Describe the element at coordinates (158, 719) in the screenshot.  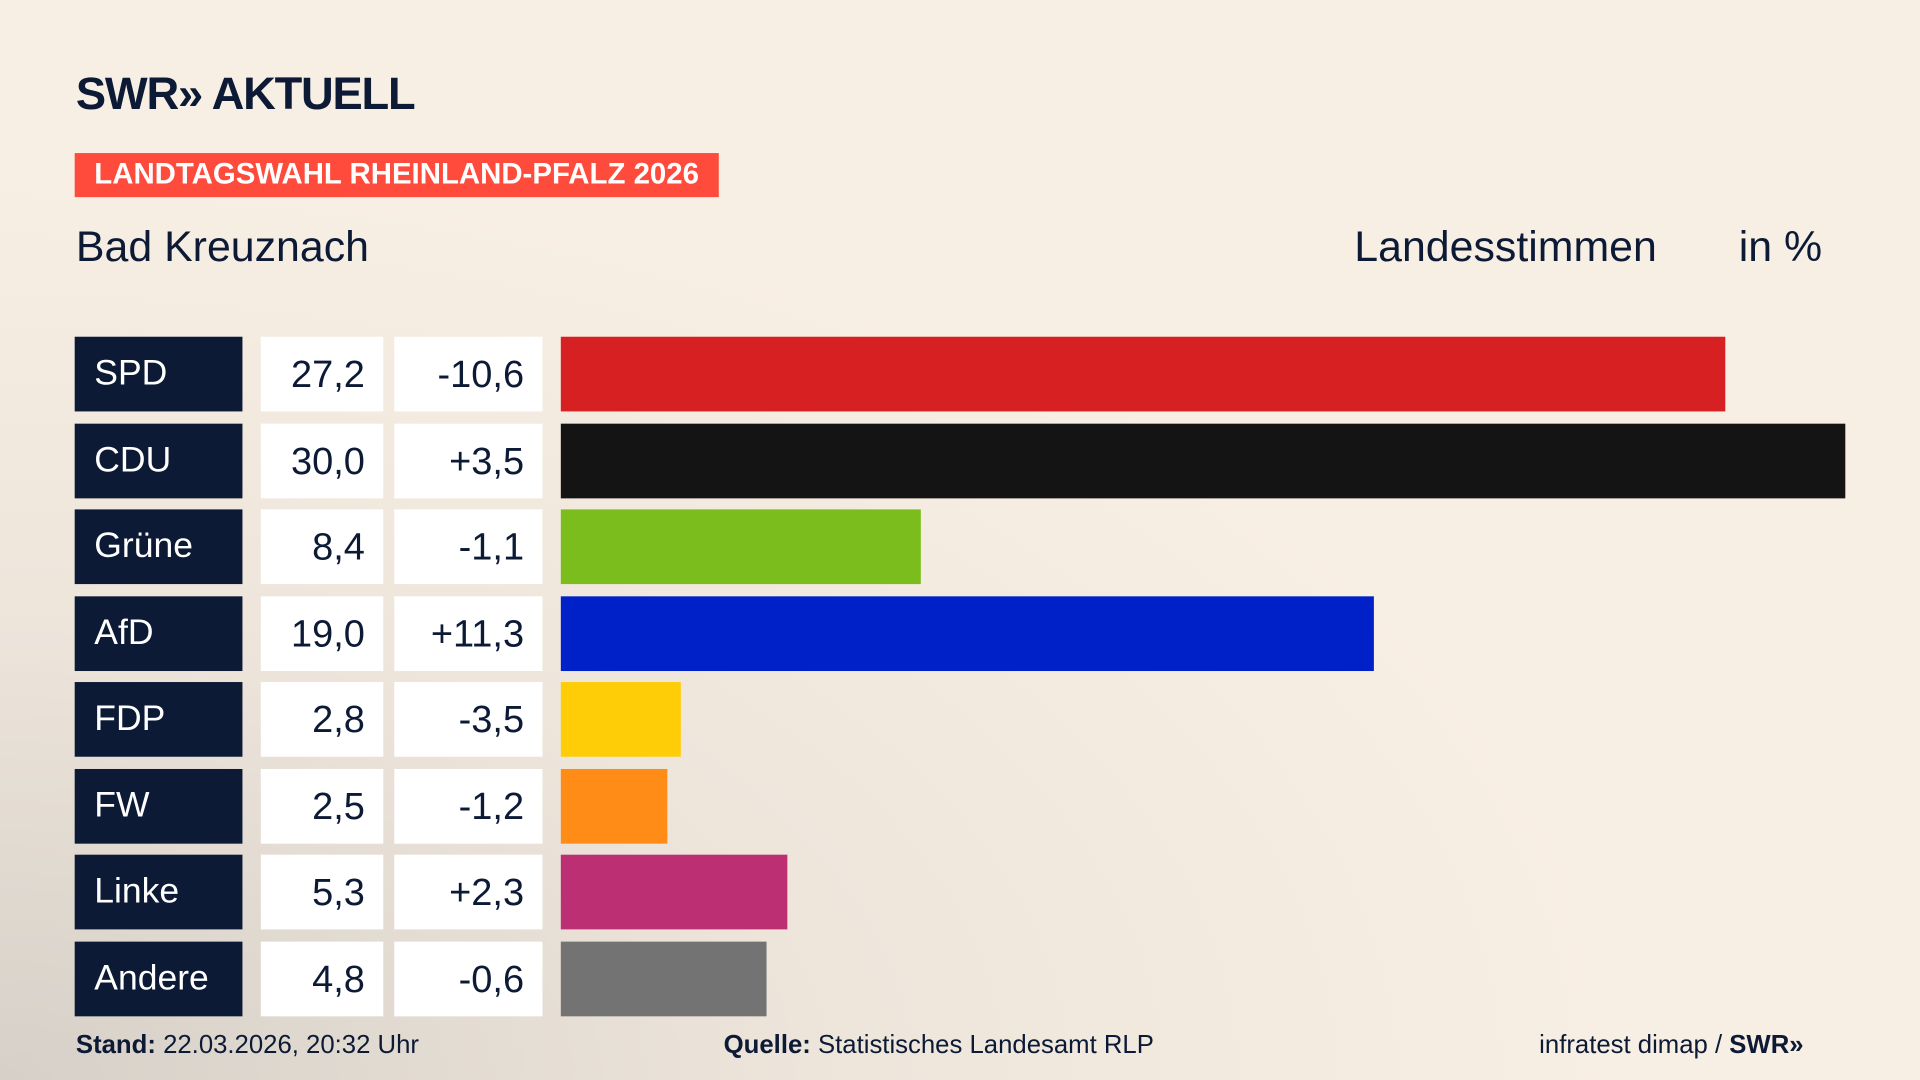
I see `party-name: FDP` at that location.